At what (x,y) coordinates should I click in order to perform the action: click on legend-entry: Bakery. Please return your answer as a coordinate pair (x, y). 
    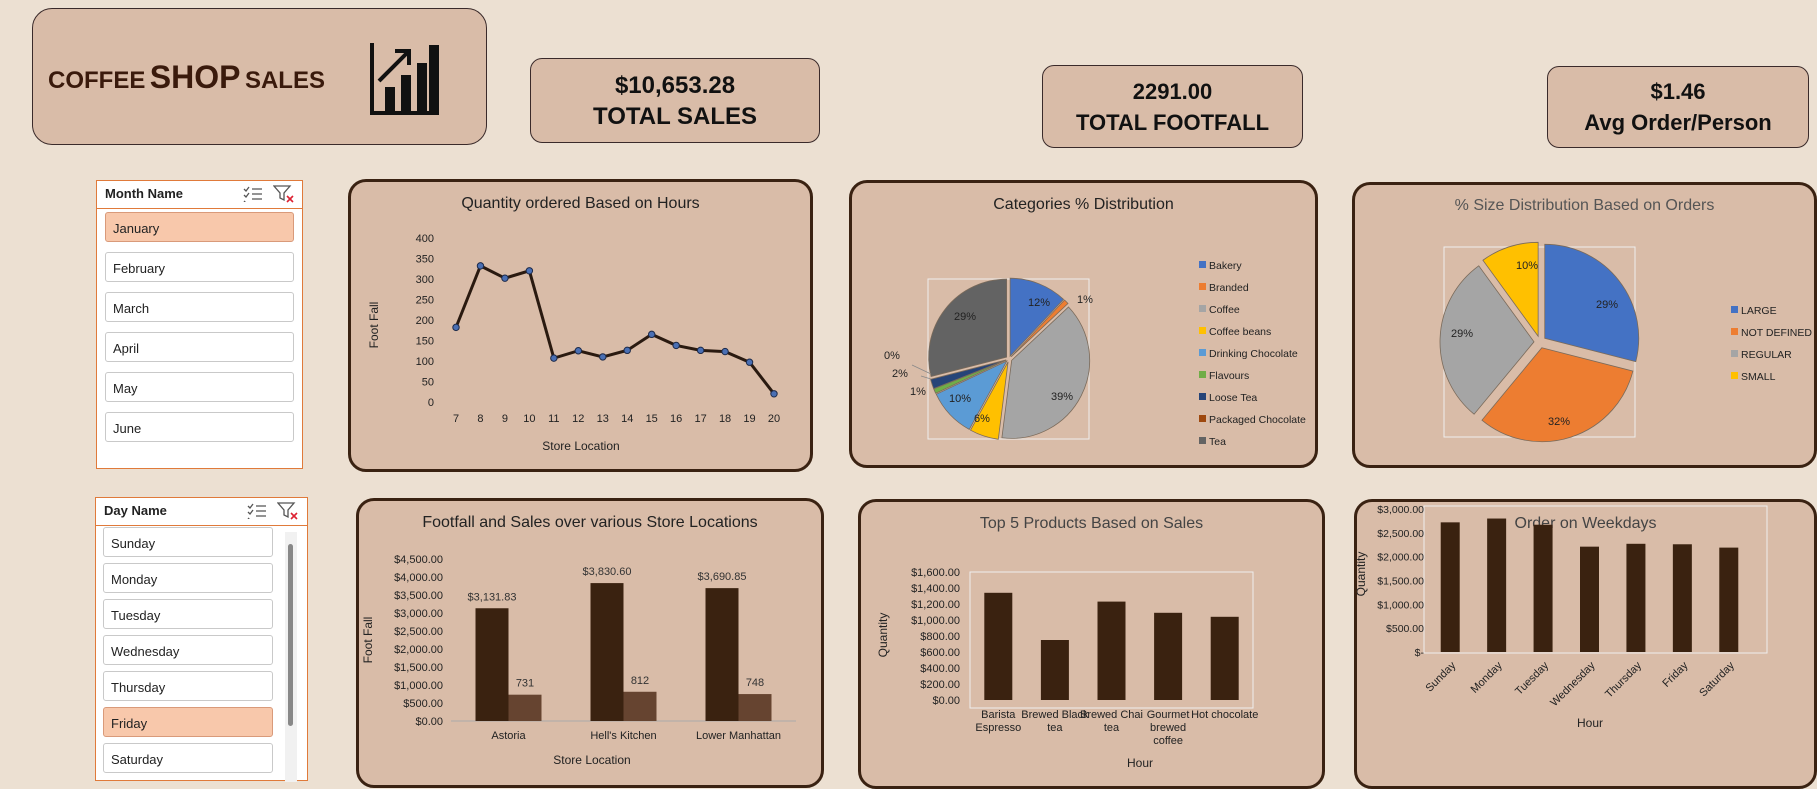
    Looking at the image, I should click on (1225, 266).